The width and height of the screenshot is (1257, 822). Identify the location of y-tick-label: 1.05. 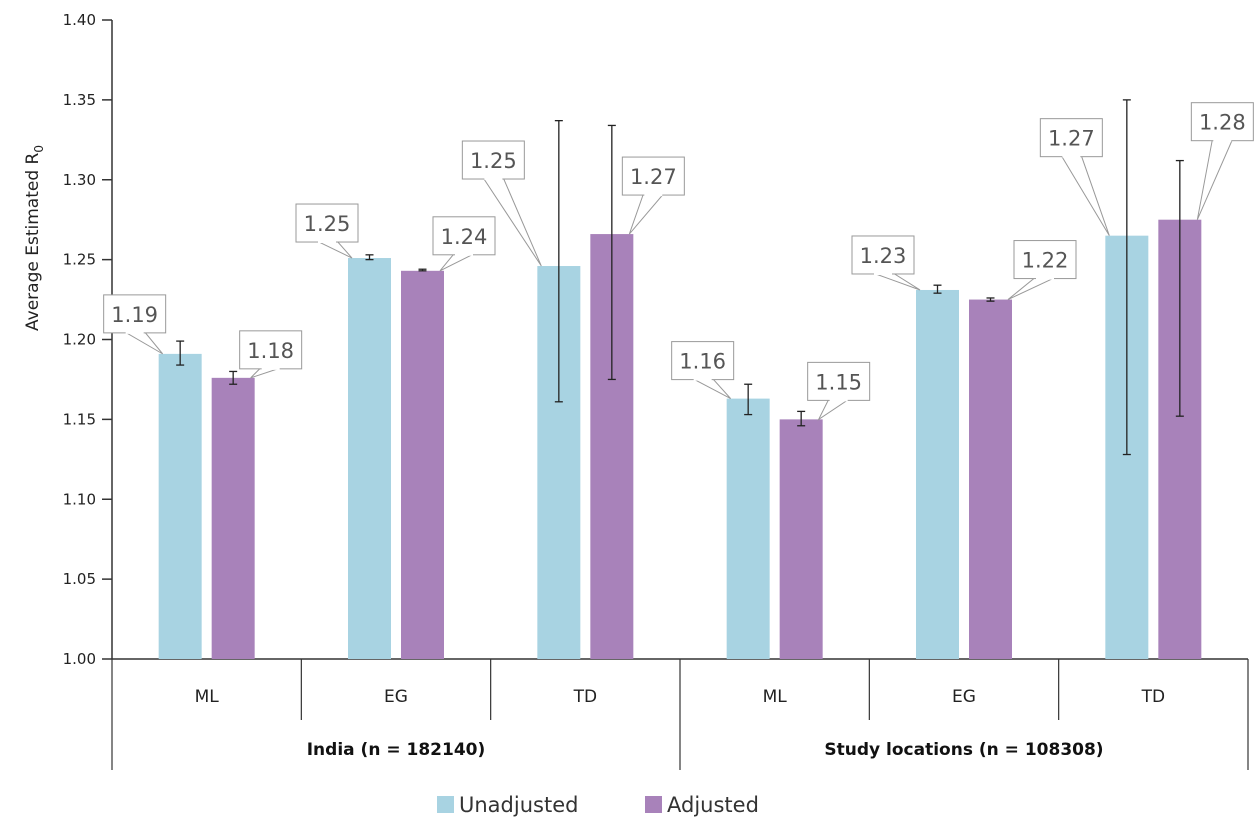
(79, 579).